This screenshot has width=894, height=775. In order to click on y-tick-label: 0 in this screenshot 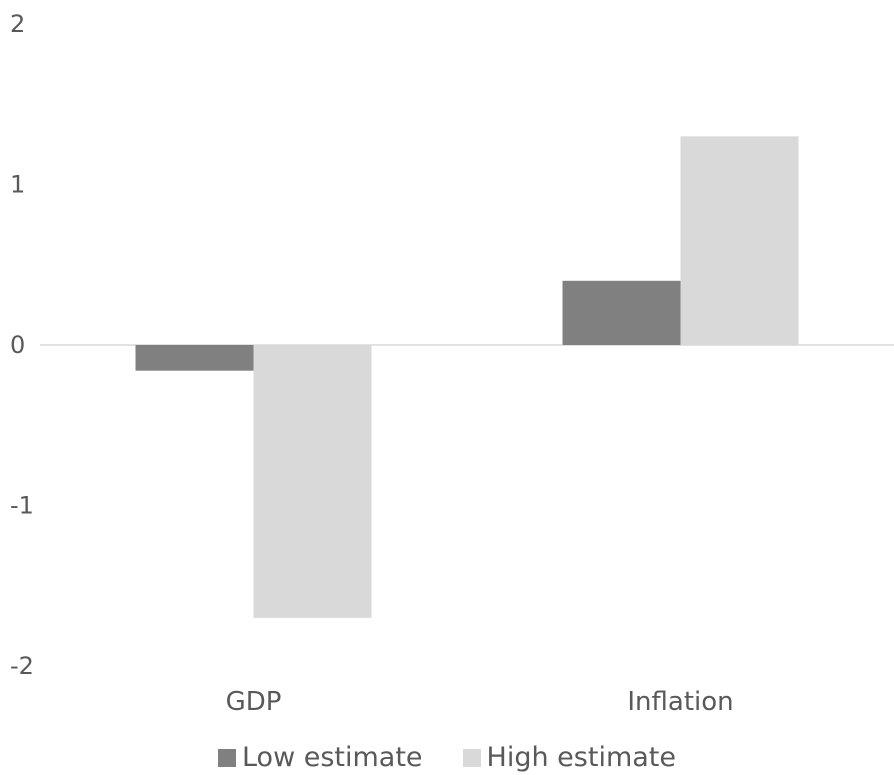, I will do `click(17, 345)`.